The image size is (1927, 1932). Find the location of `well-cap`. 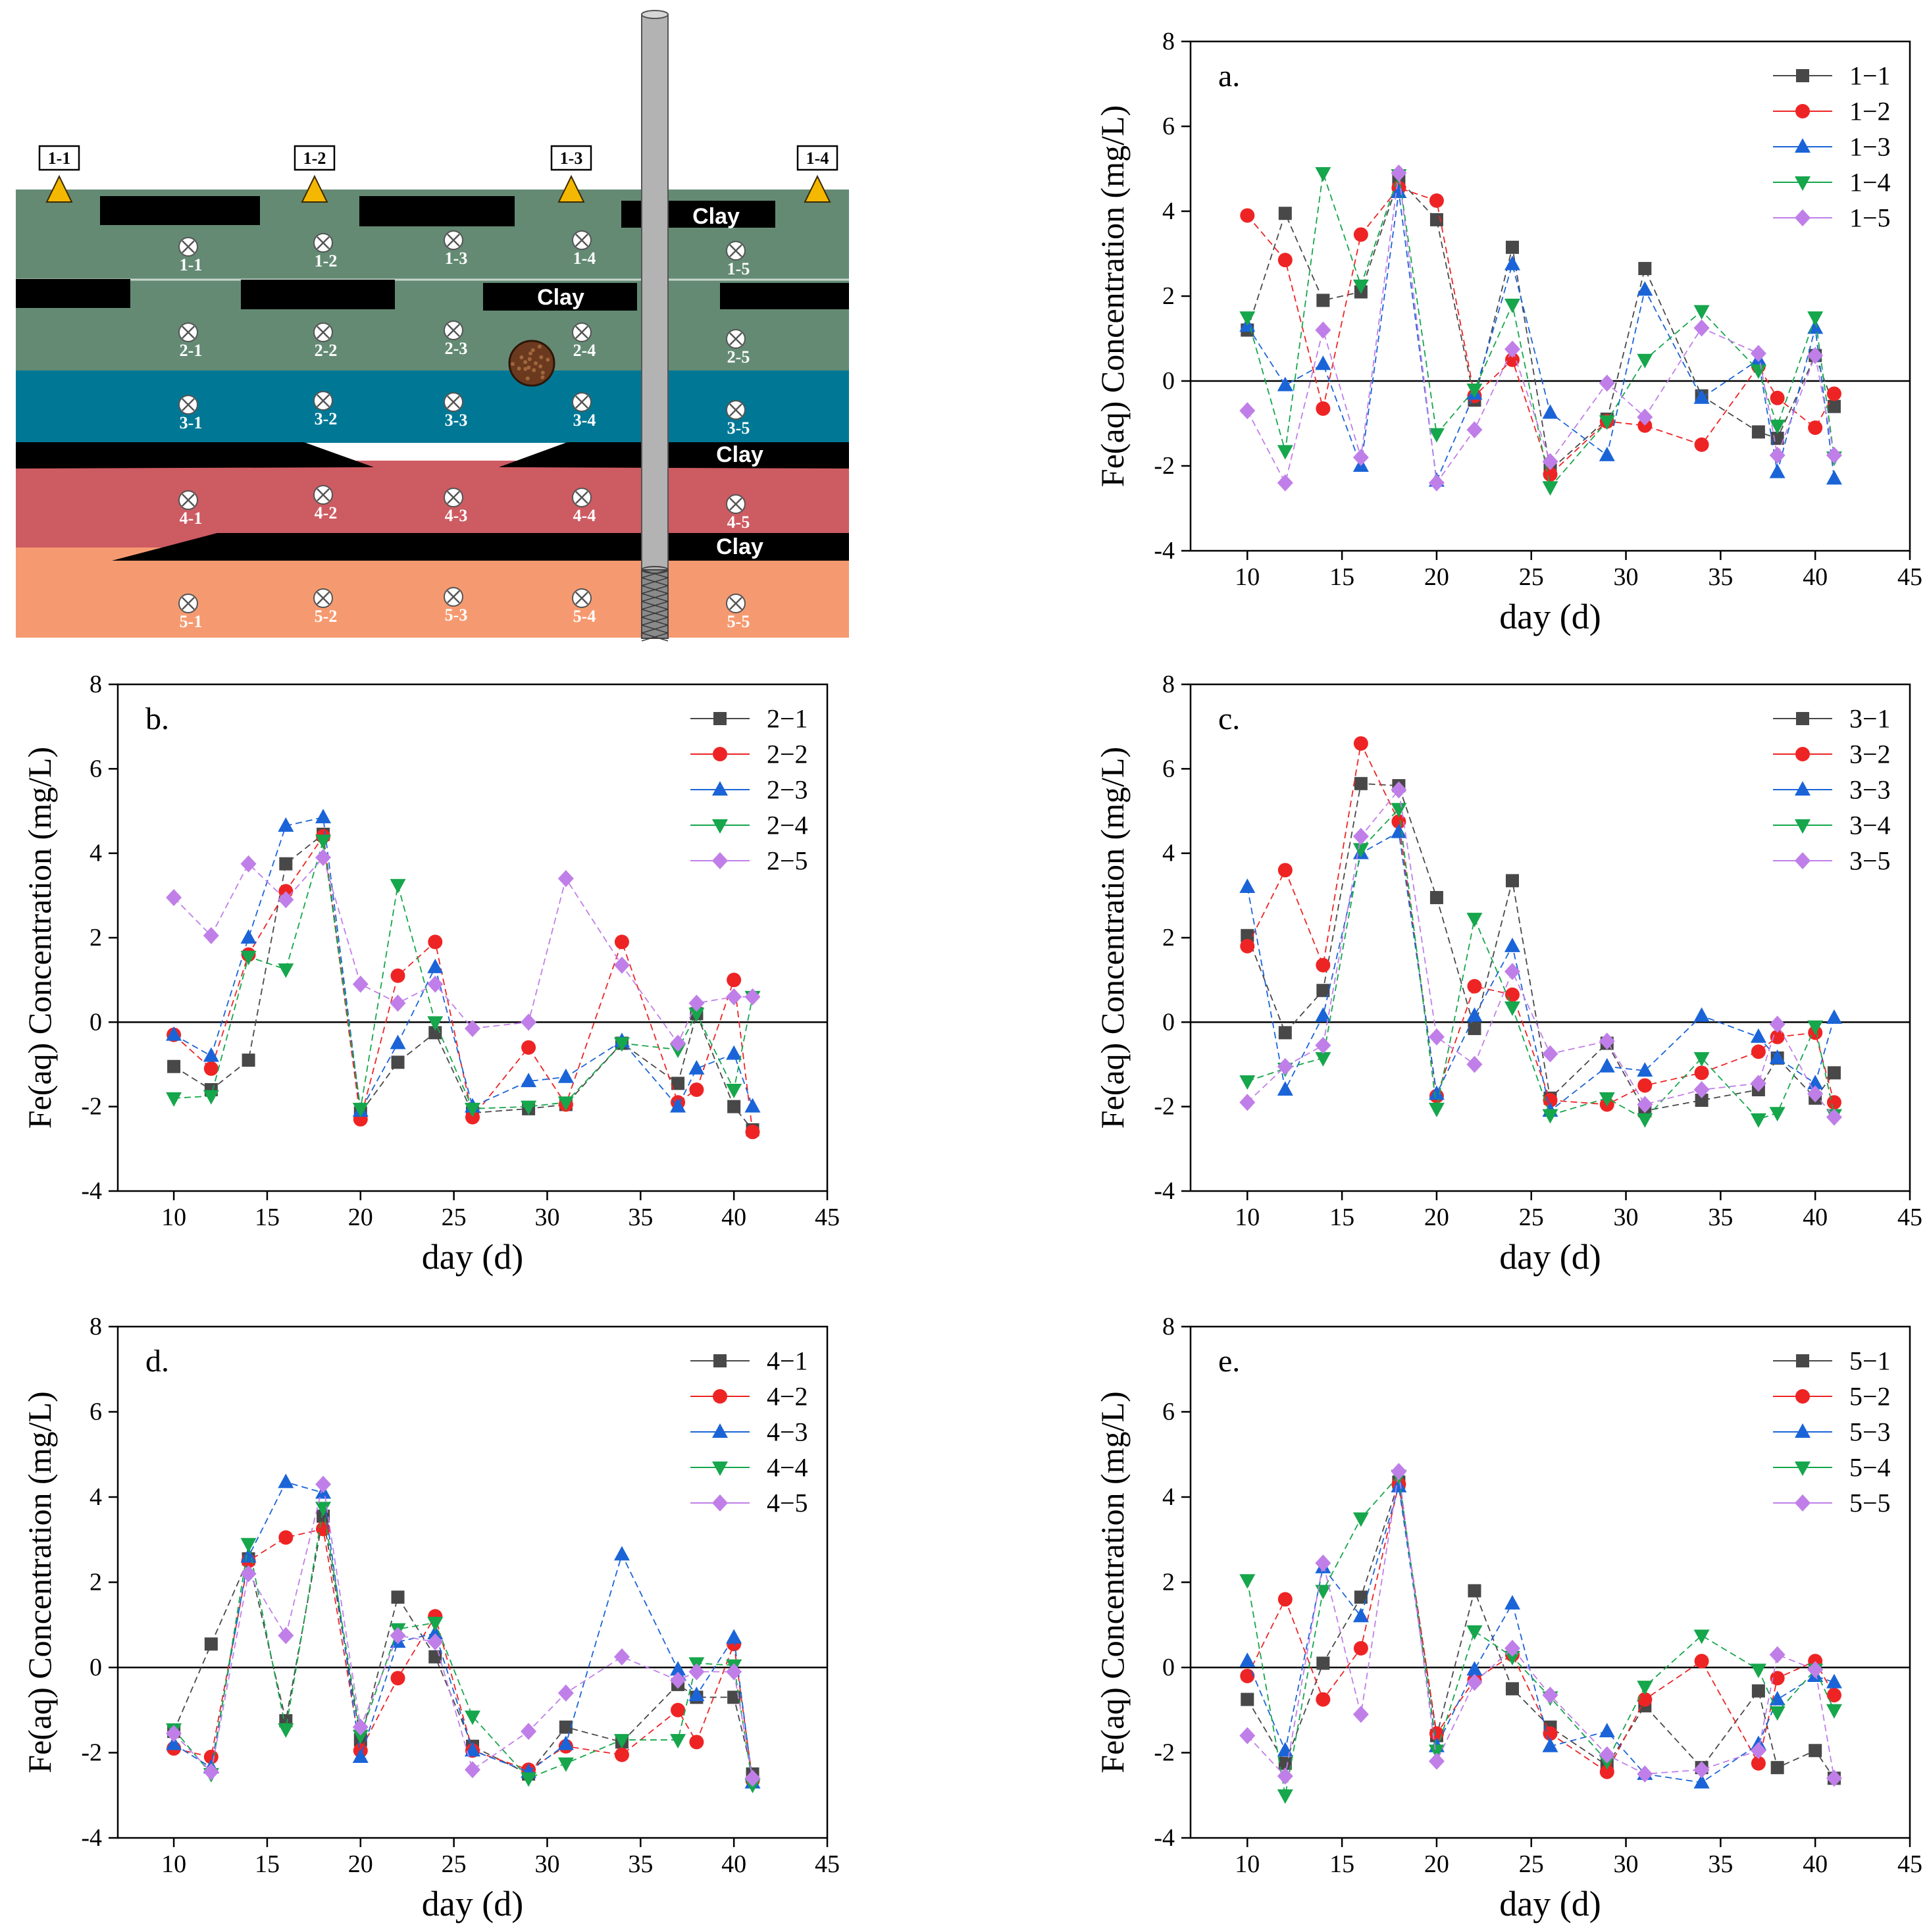

well-cap is located at coordinates (655, 14).